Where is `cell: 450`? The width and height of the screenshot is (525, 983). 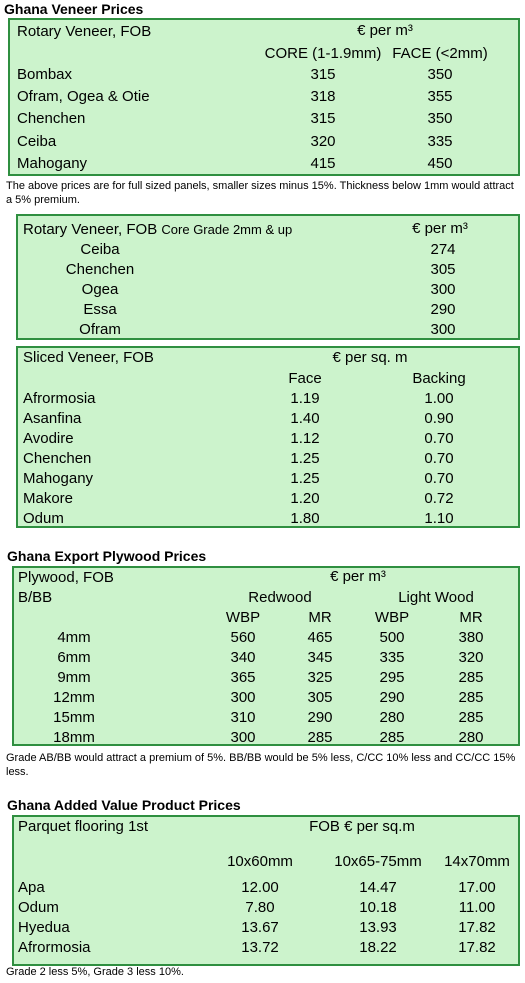 cell: 450 is located at coordinates (440, 163).